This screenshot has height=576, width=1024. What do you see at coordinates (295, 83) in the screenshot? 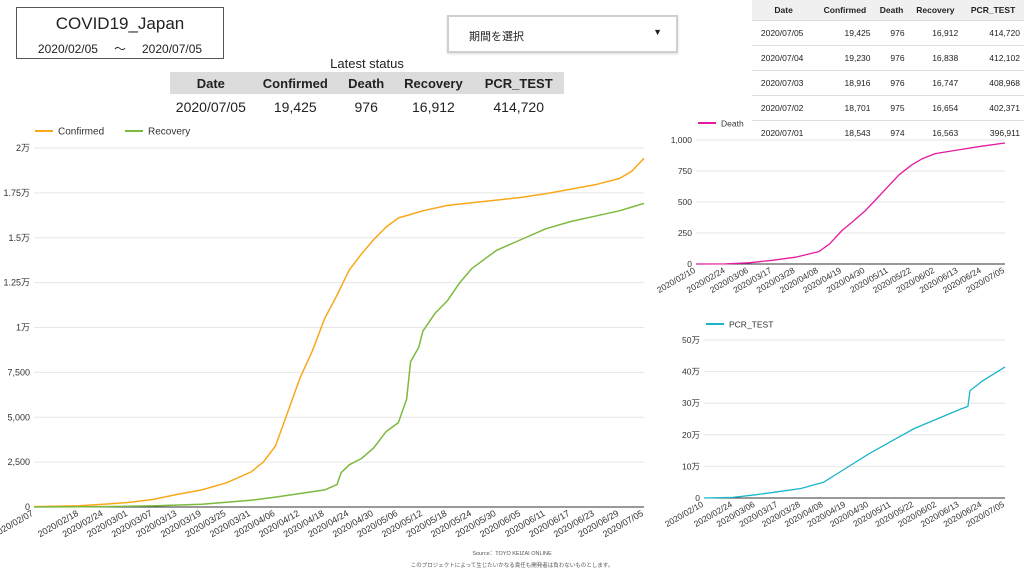
I see `latest-header-confirmed: Confirmed` at bounding box center [295, 83].